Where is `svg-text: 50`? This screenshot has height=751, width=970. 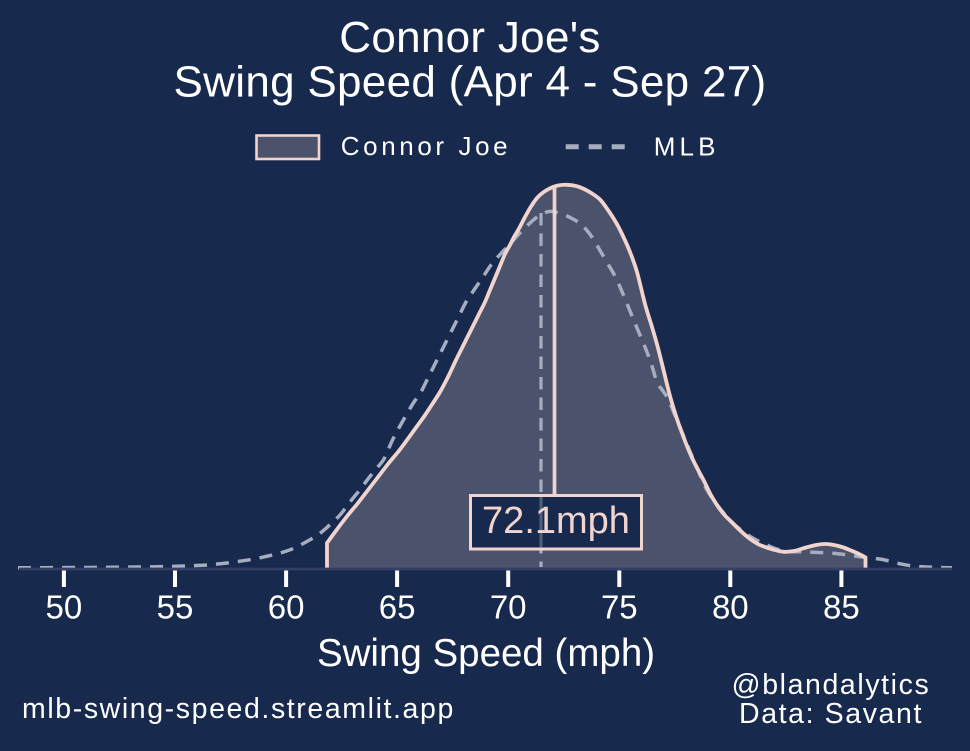
svg-text: 50 is located at coordinates (64, 607).